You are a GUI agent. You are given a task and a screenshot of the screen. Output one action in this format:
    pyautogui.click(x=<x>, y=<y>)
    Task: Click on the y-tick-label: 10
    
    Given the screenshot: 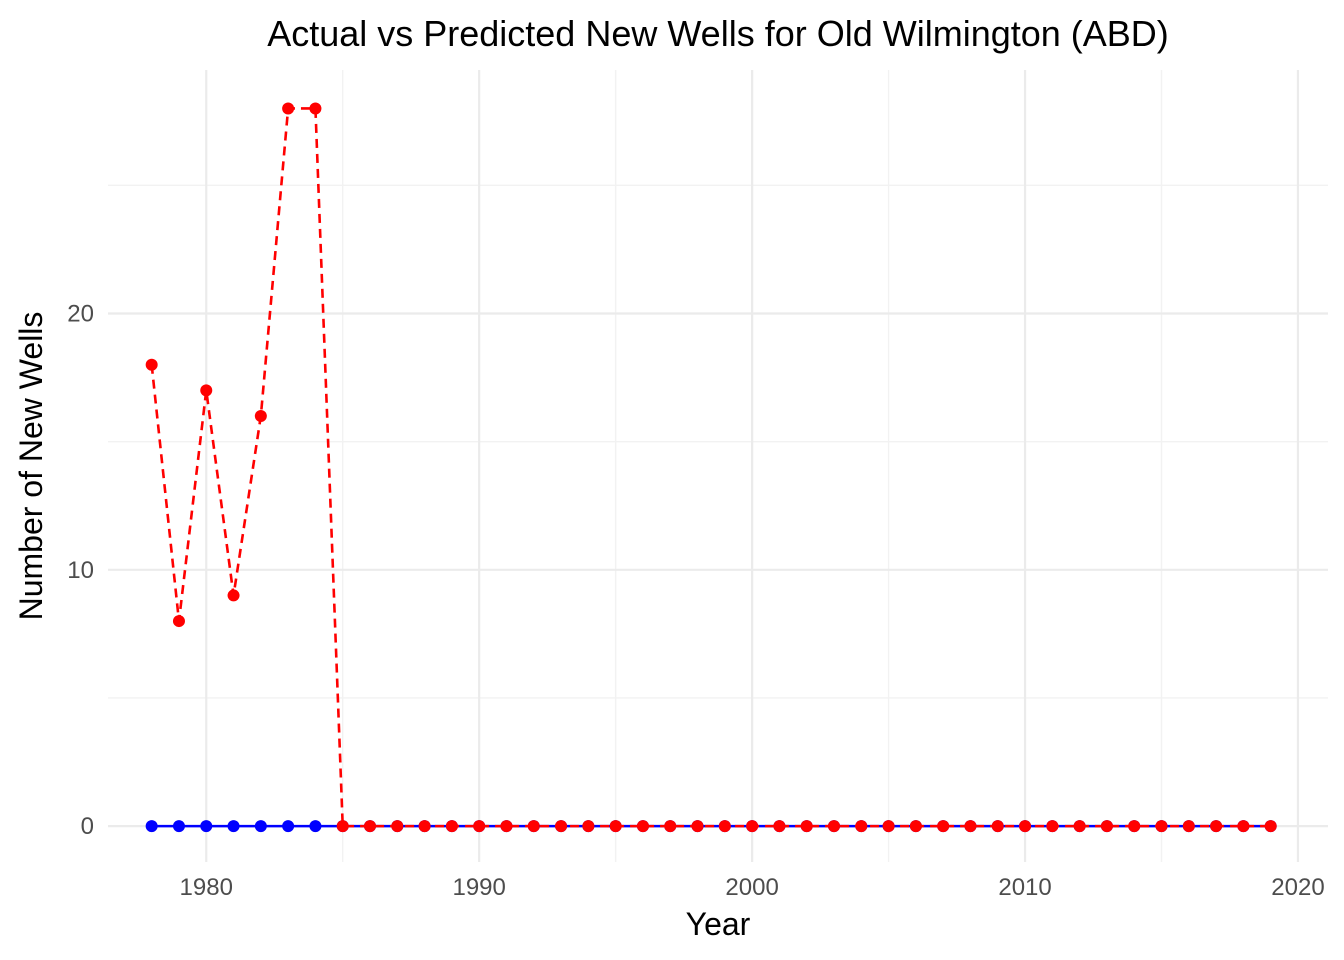 What is the action you would take?
    pyautogui.click(x=80, y=570)
    